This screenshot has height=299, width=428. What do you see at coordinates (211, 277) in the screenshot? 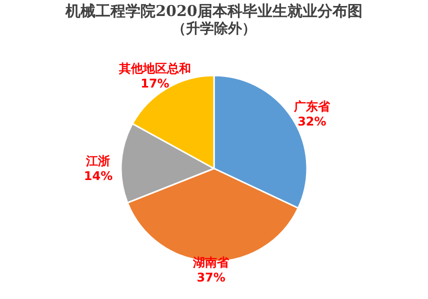
I see `data-label: 37%` at bounding box center [211, 277].